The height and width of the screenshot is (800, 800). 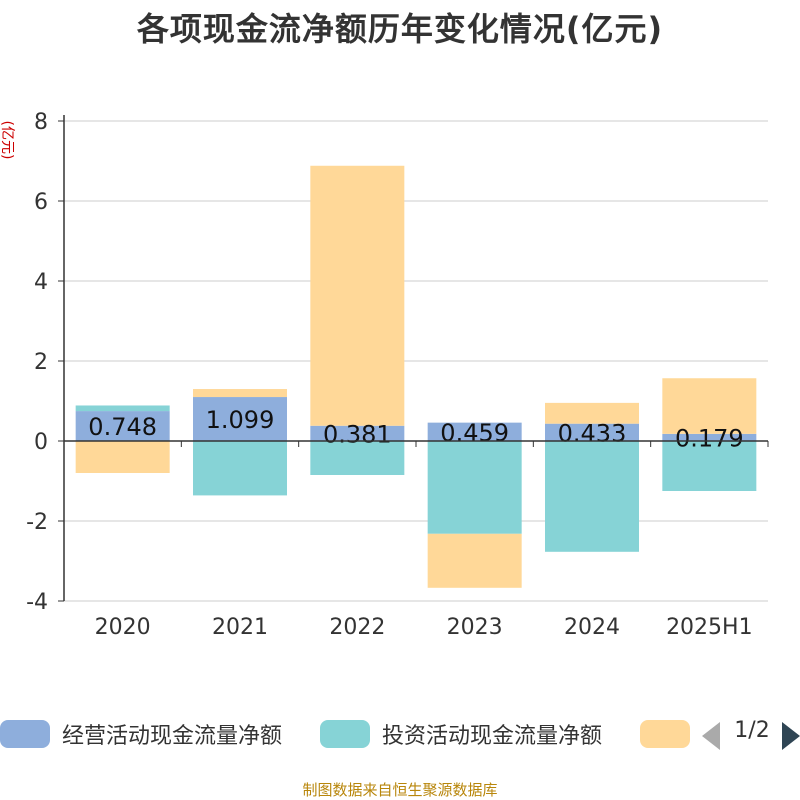 I want to click on bar-series0-2024, so click(x=592, y=432).